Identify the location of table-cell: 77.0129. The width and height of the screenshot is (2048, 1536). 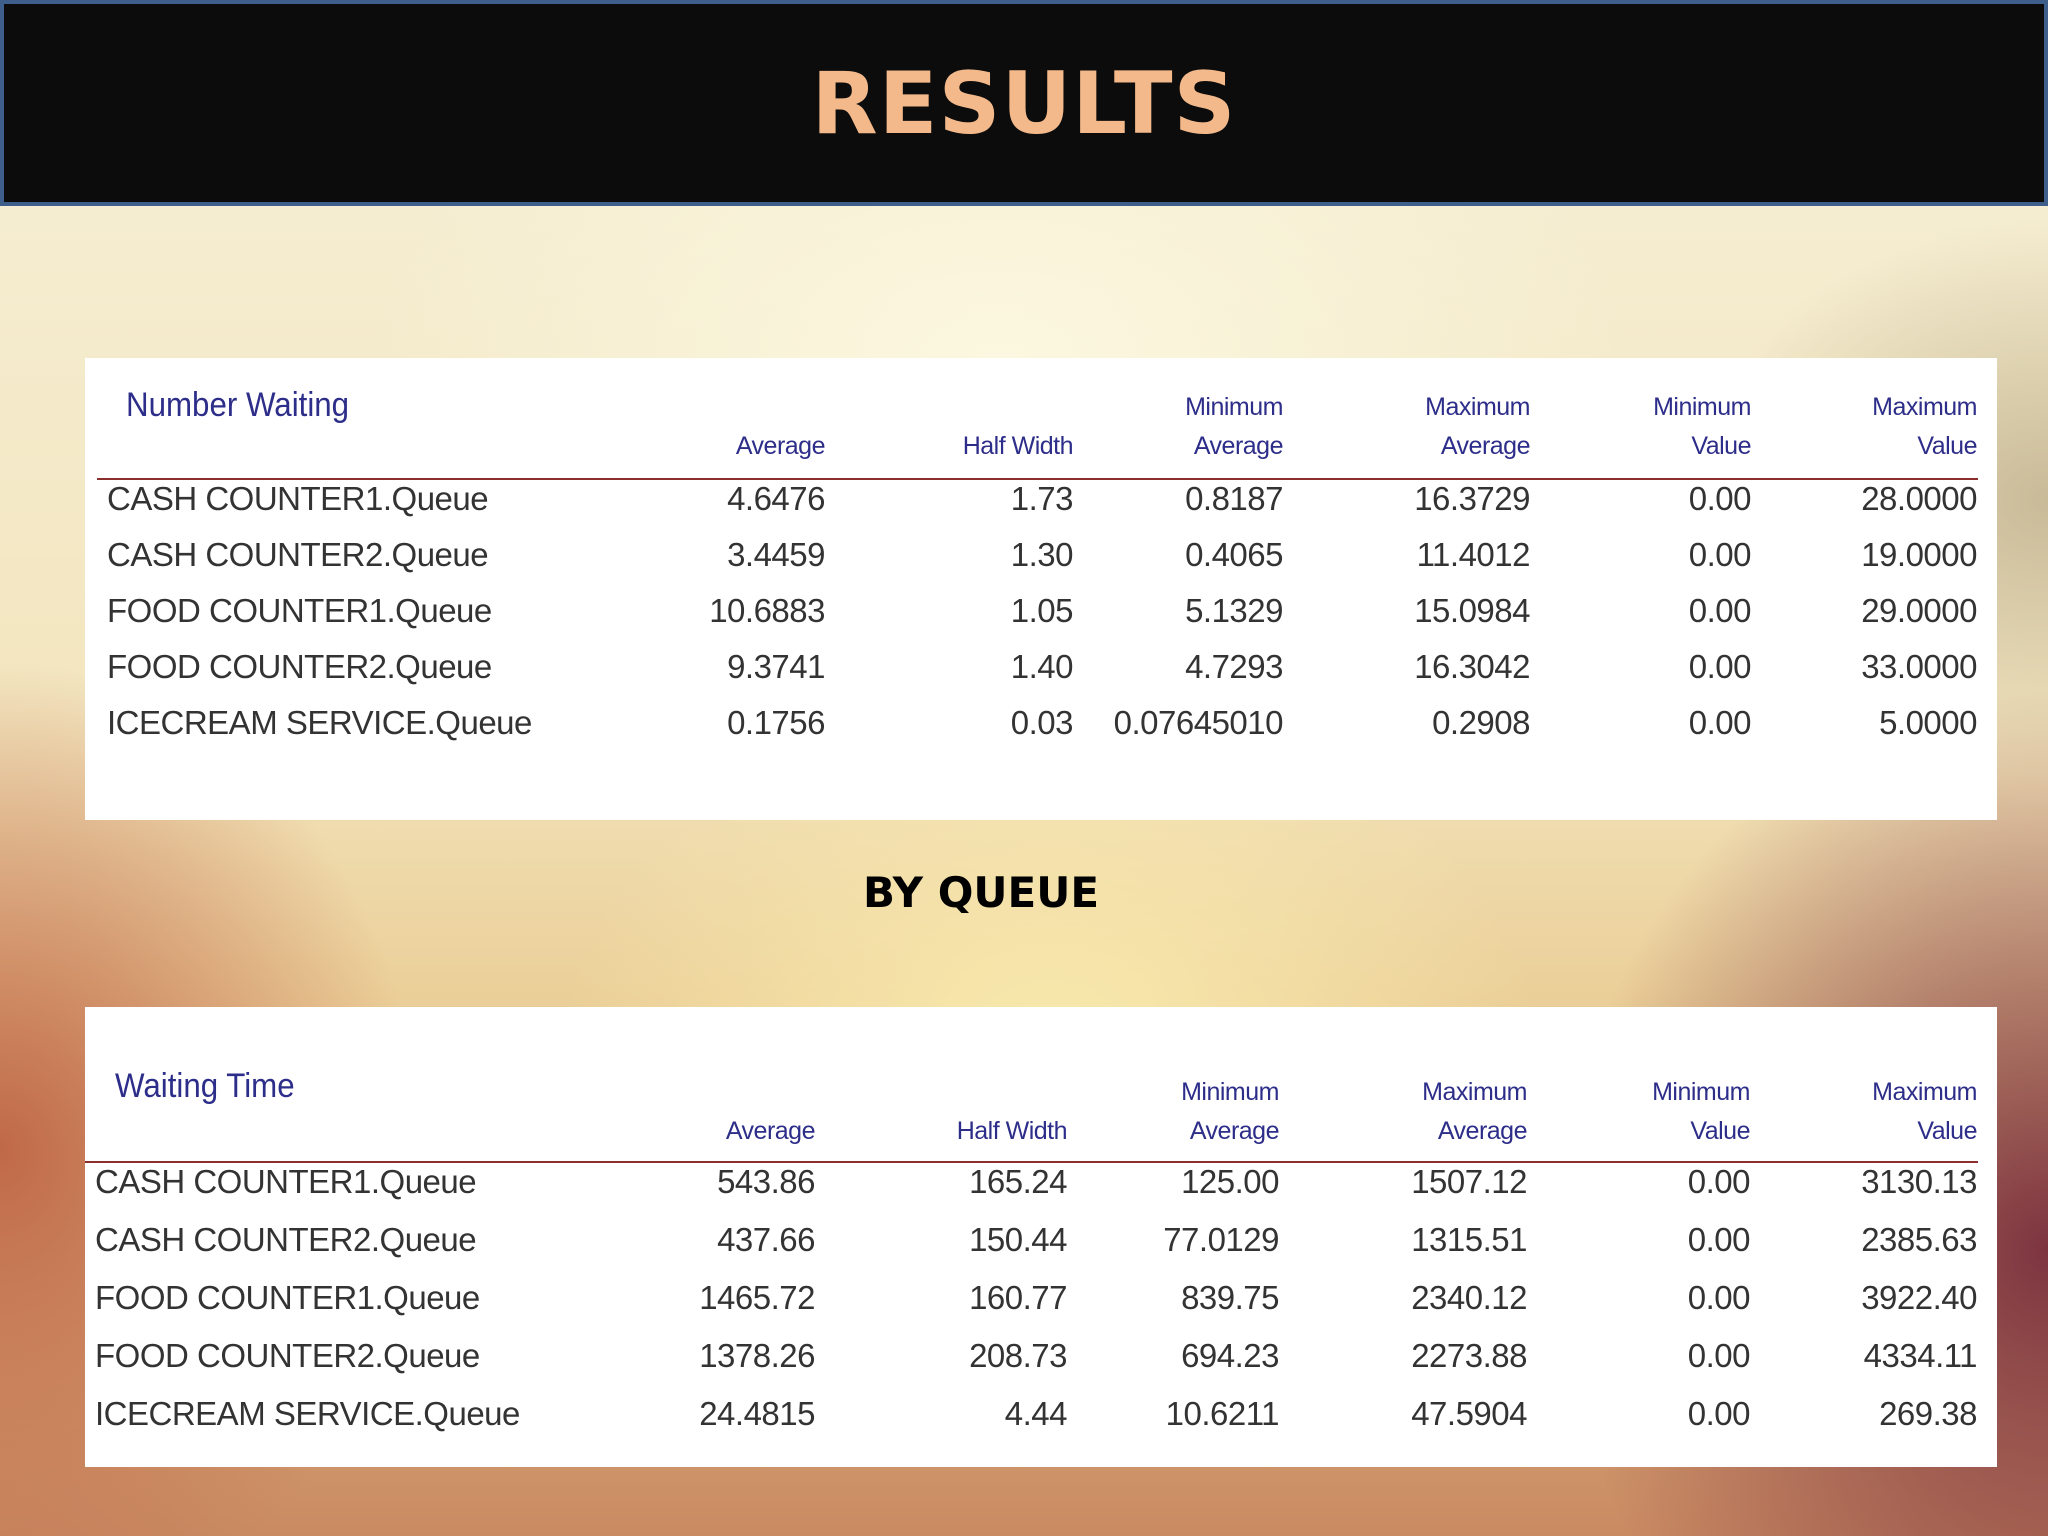
(1221, 1239).